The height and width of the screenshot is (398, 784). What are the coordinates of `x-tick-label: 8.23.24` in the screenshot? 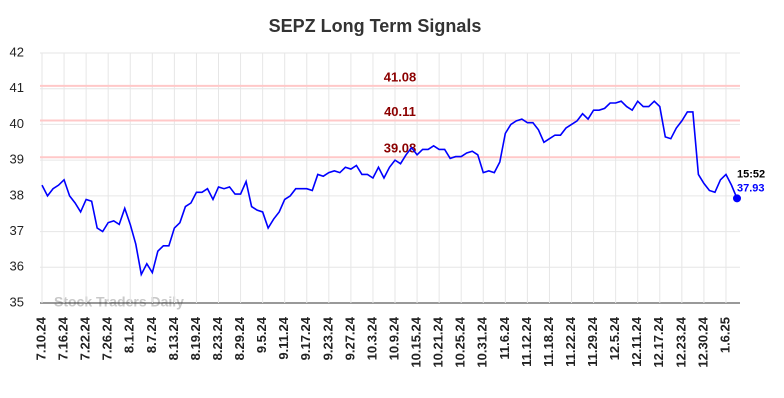 It's located at (217, 338).